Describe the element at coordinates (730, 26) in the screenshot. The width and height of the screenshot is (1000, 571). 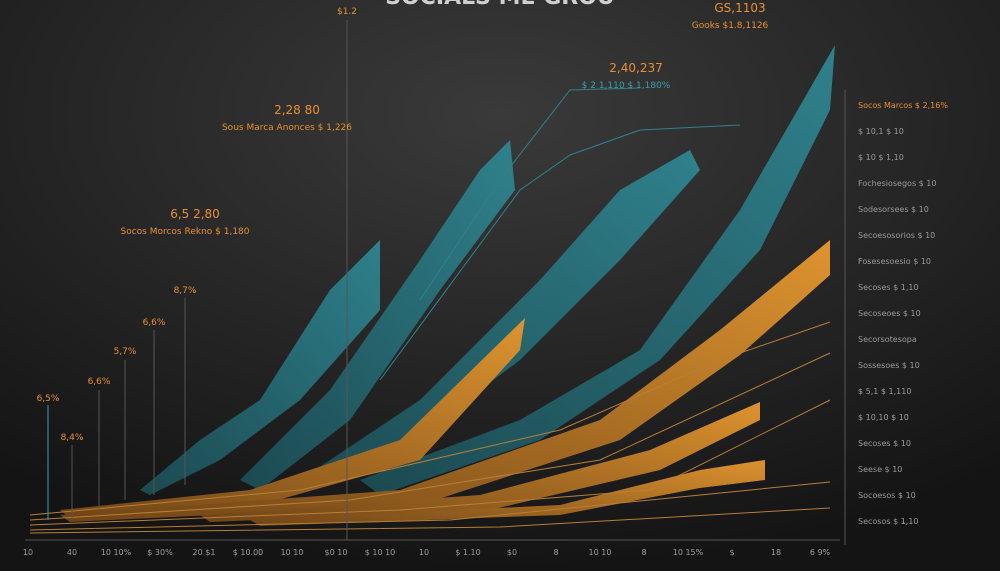
I see `callout-label: Gooks $1.8,1126` at that location.